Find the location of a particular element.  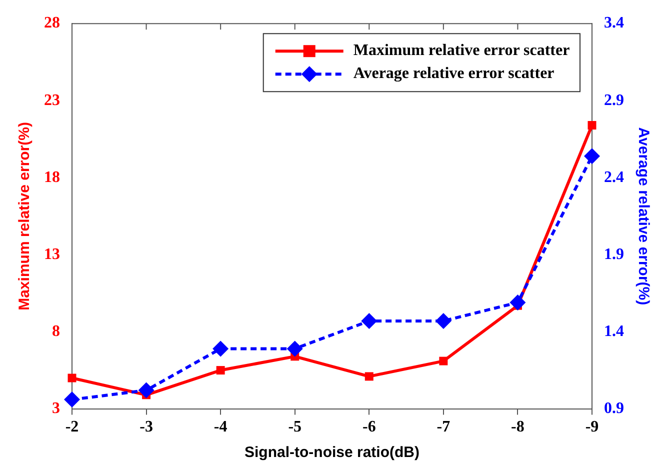

y-tick-label: 13 is located at coordinates (52, 254).